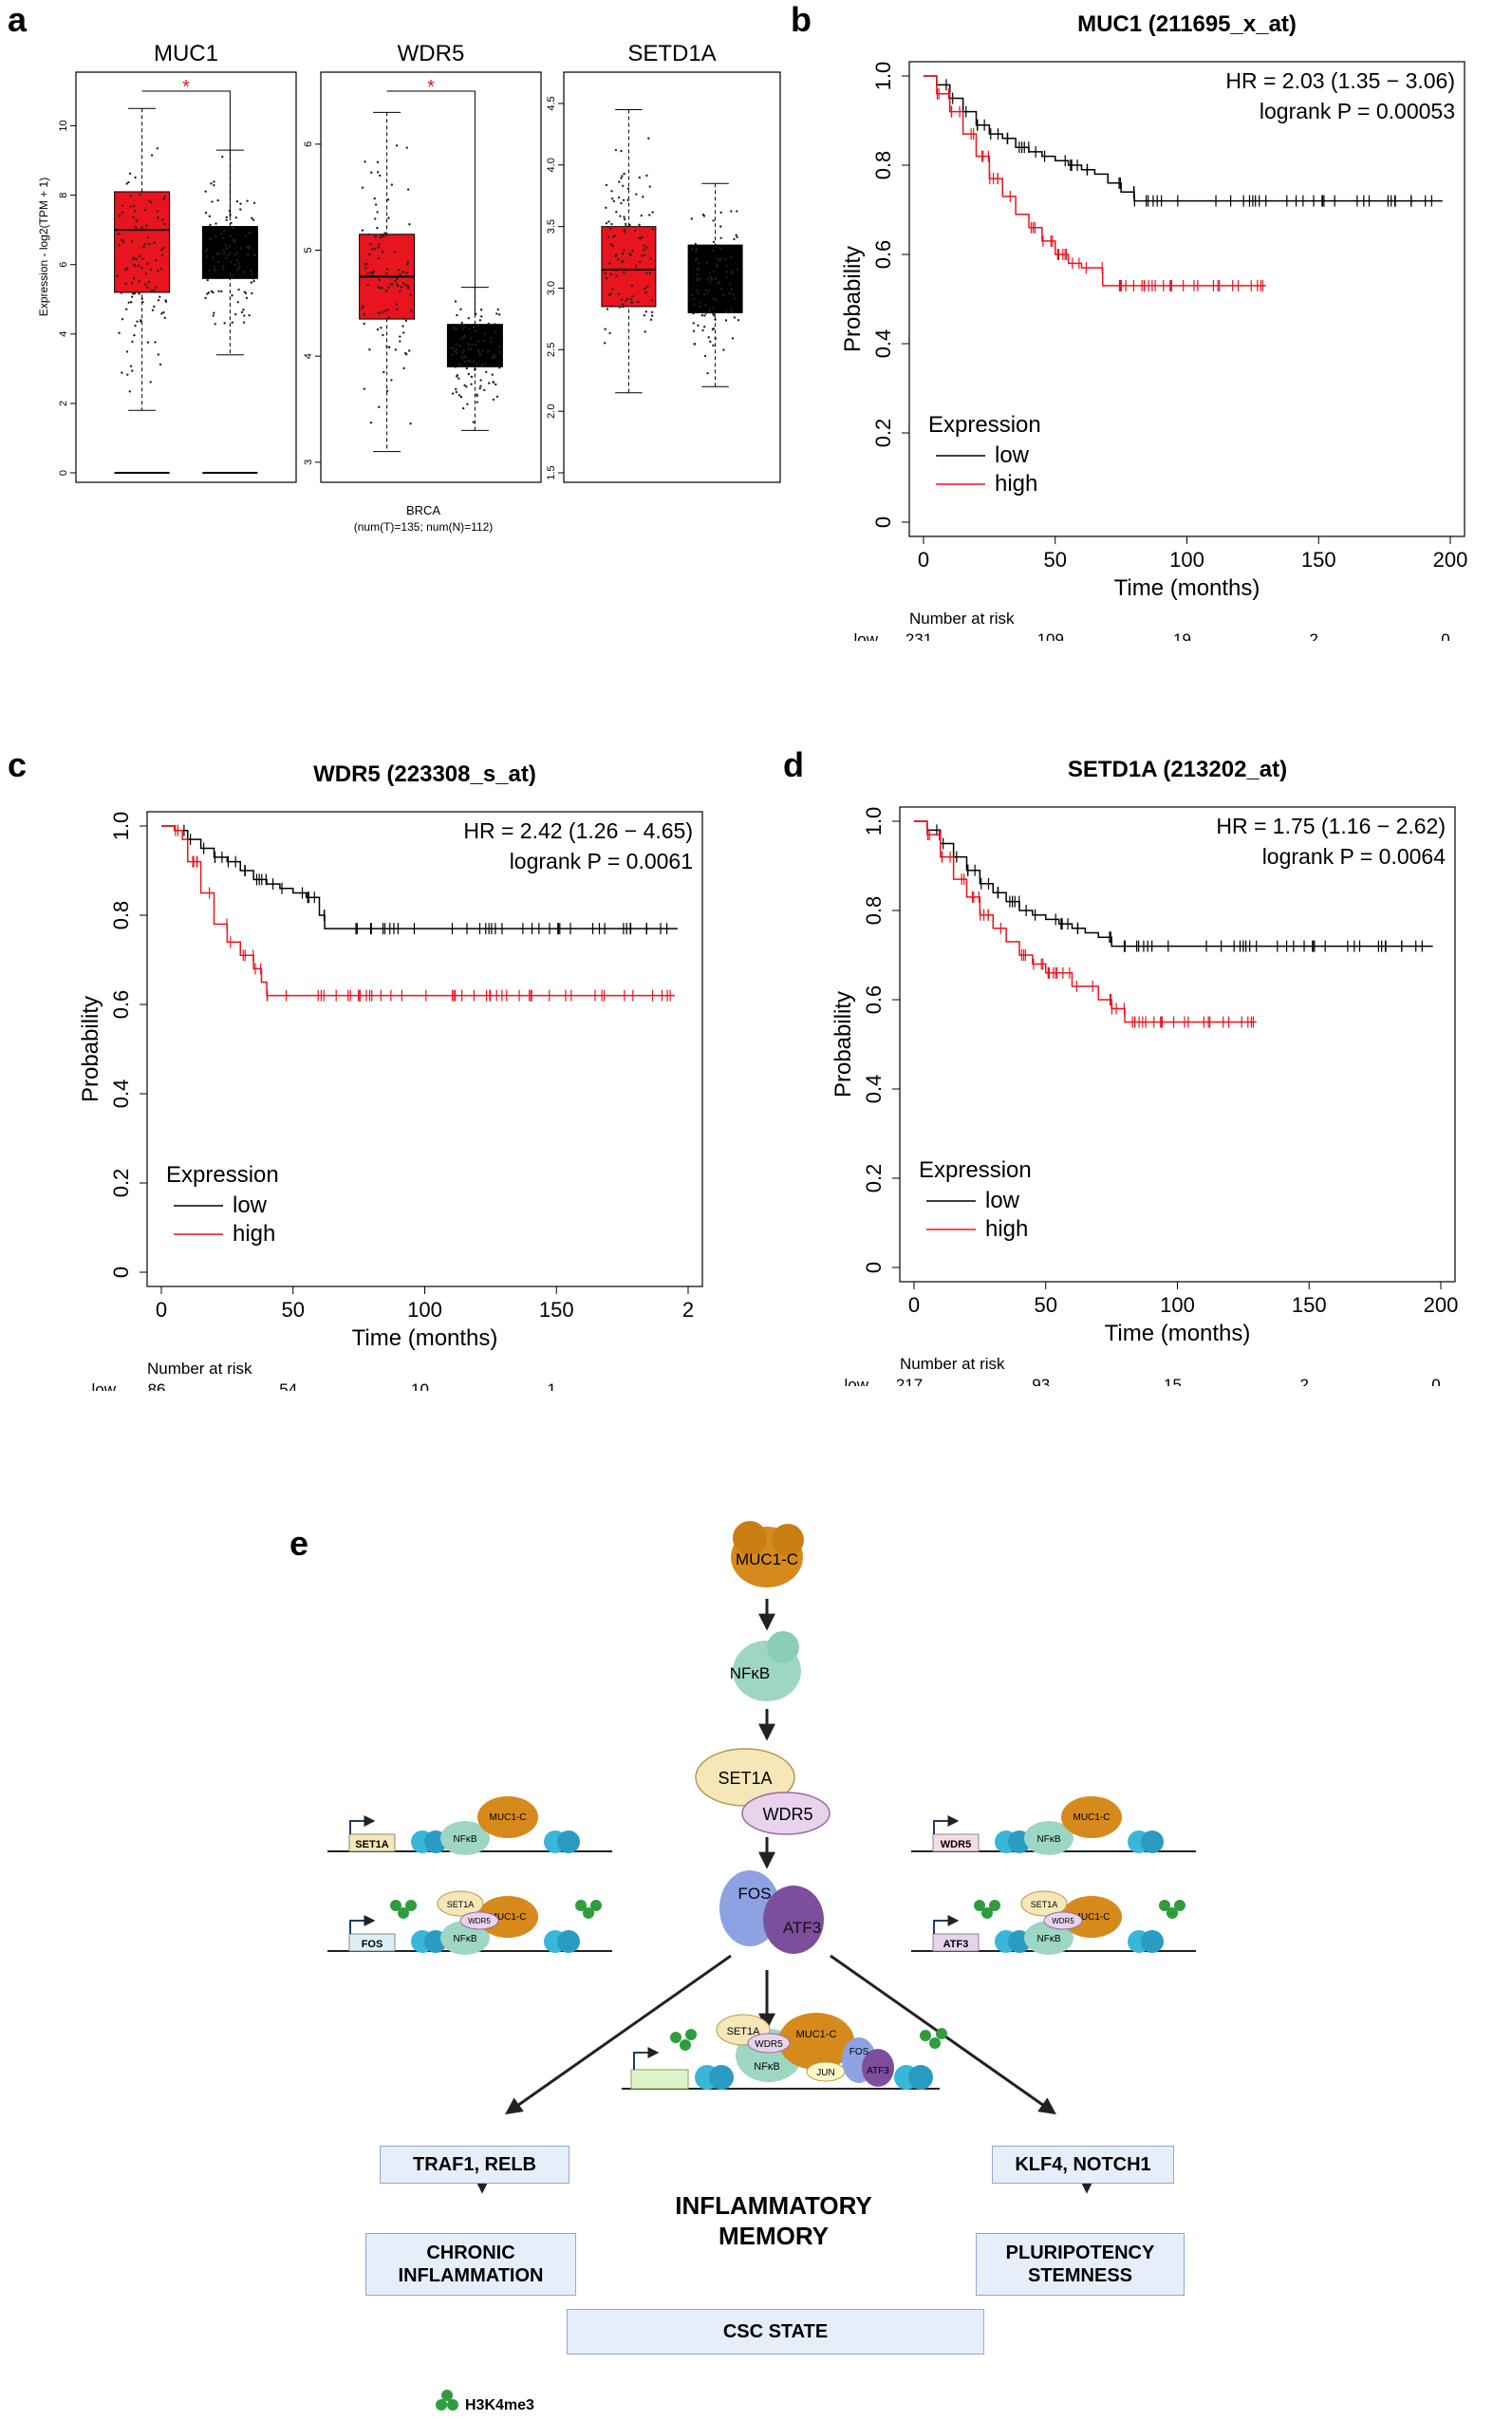  What do you see at coordinates (423, 510) in the screenshot?
I see `boxplot-xlabel: BRCA` at bounding box center [423, 510].